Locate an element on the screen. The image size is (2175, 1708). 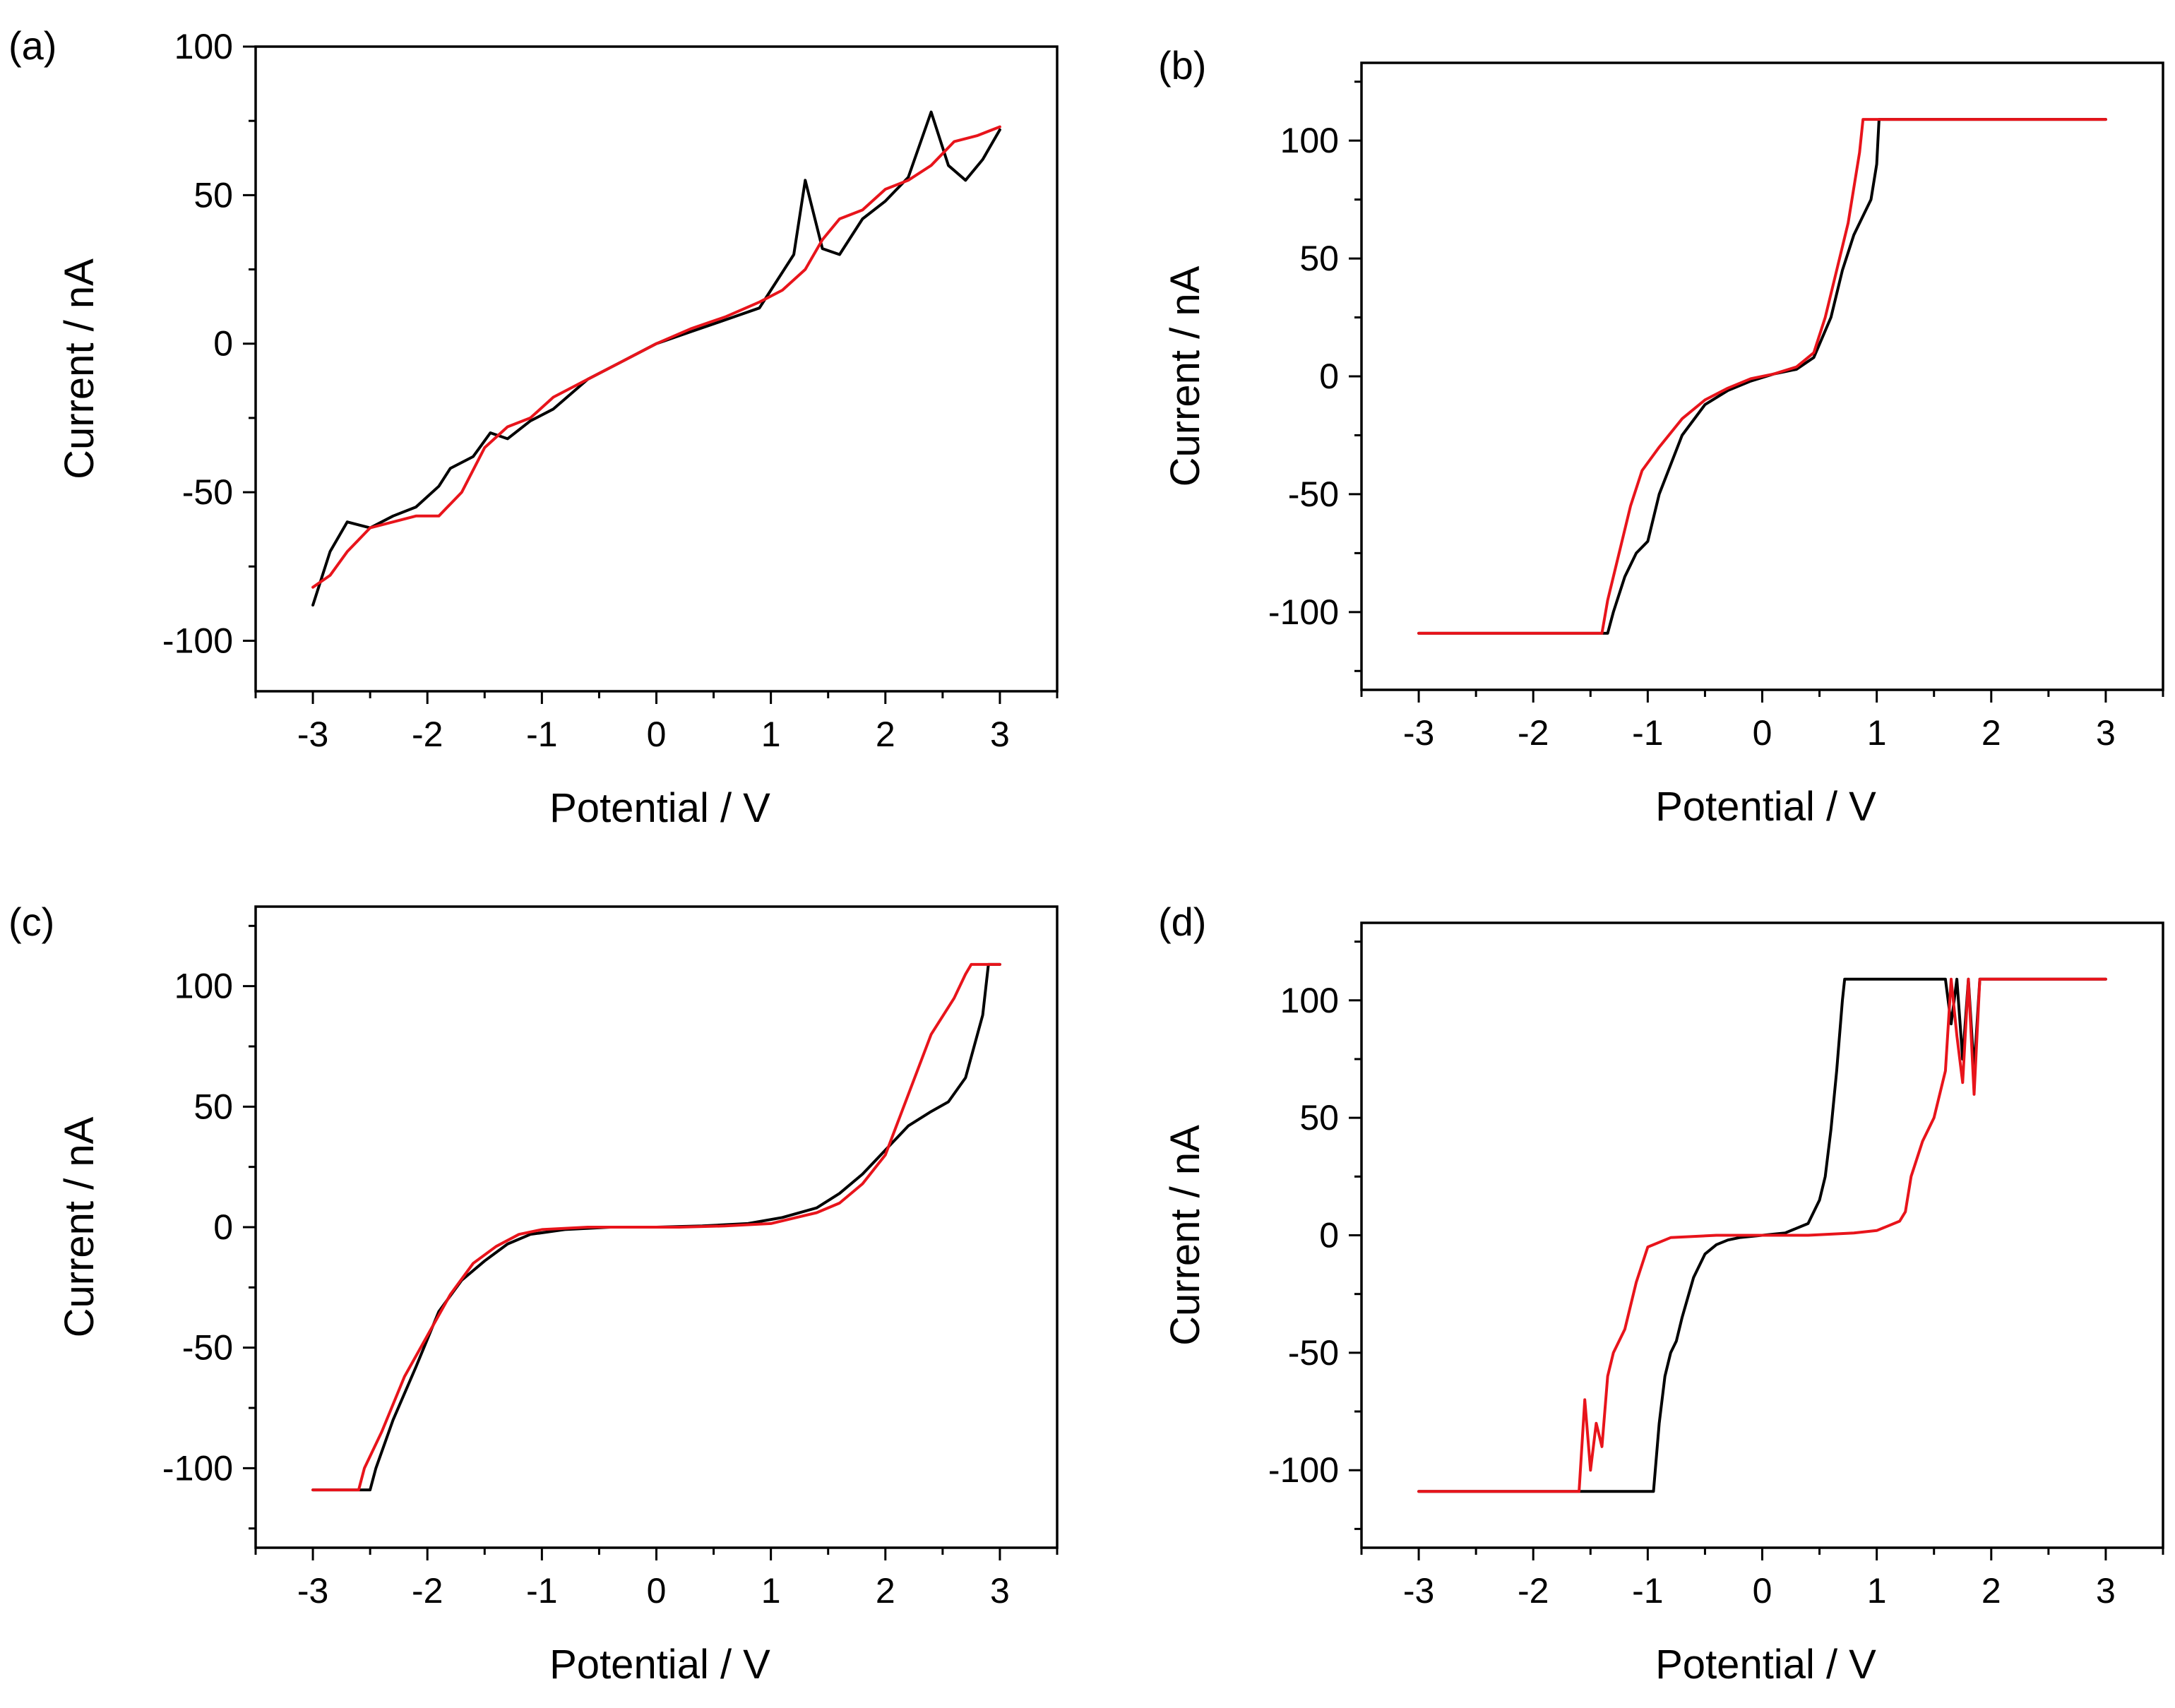
panel-label: (b) is located at coordinates (1182, 65).